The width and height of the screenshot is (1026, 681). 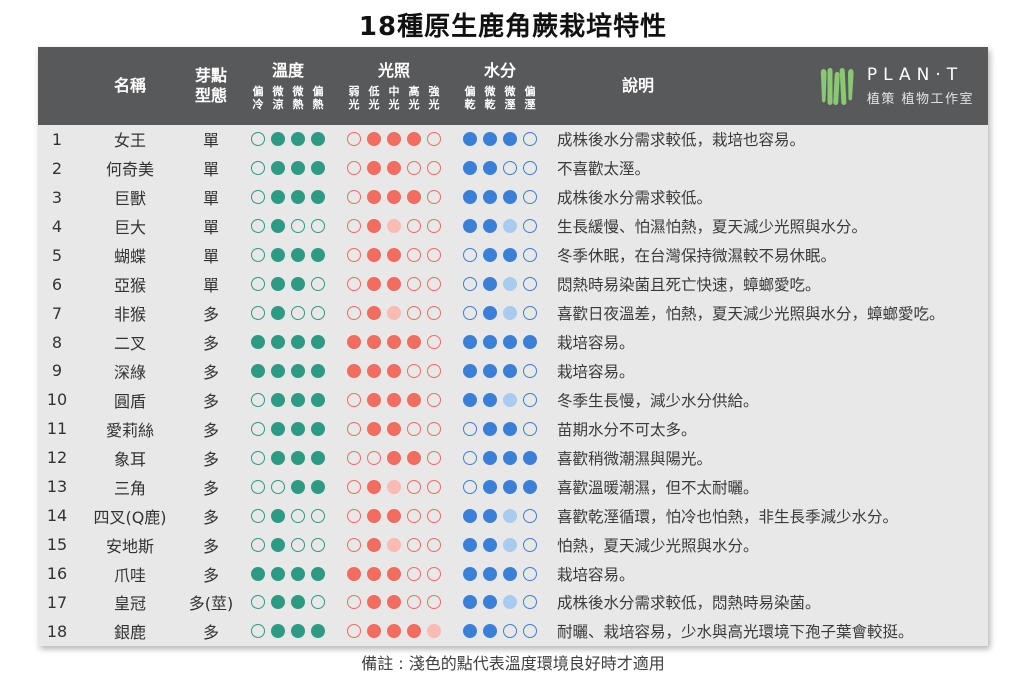 What do you see at coordinates (513, 428) in the screenshot?
I see `table-row: 11 愛莉絲 多 苗期水分不可太多。` at bounding box center [513, 428].